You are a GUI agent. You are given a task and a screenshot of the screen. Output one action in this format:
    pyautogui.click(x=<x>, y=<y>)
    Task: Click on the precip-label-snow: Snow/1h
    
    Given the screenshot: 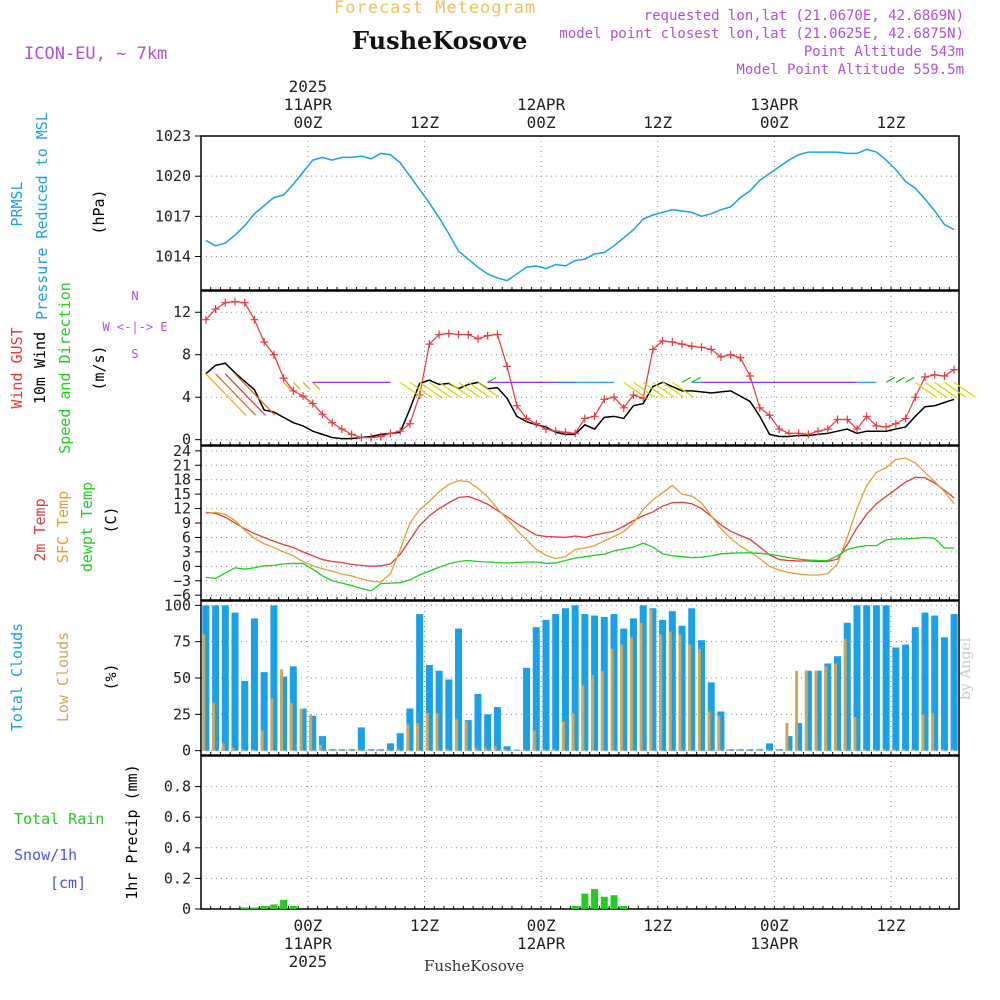 What is the action you would take?
    pyautogui.click(x=45, y=855)
    